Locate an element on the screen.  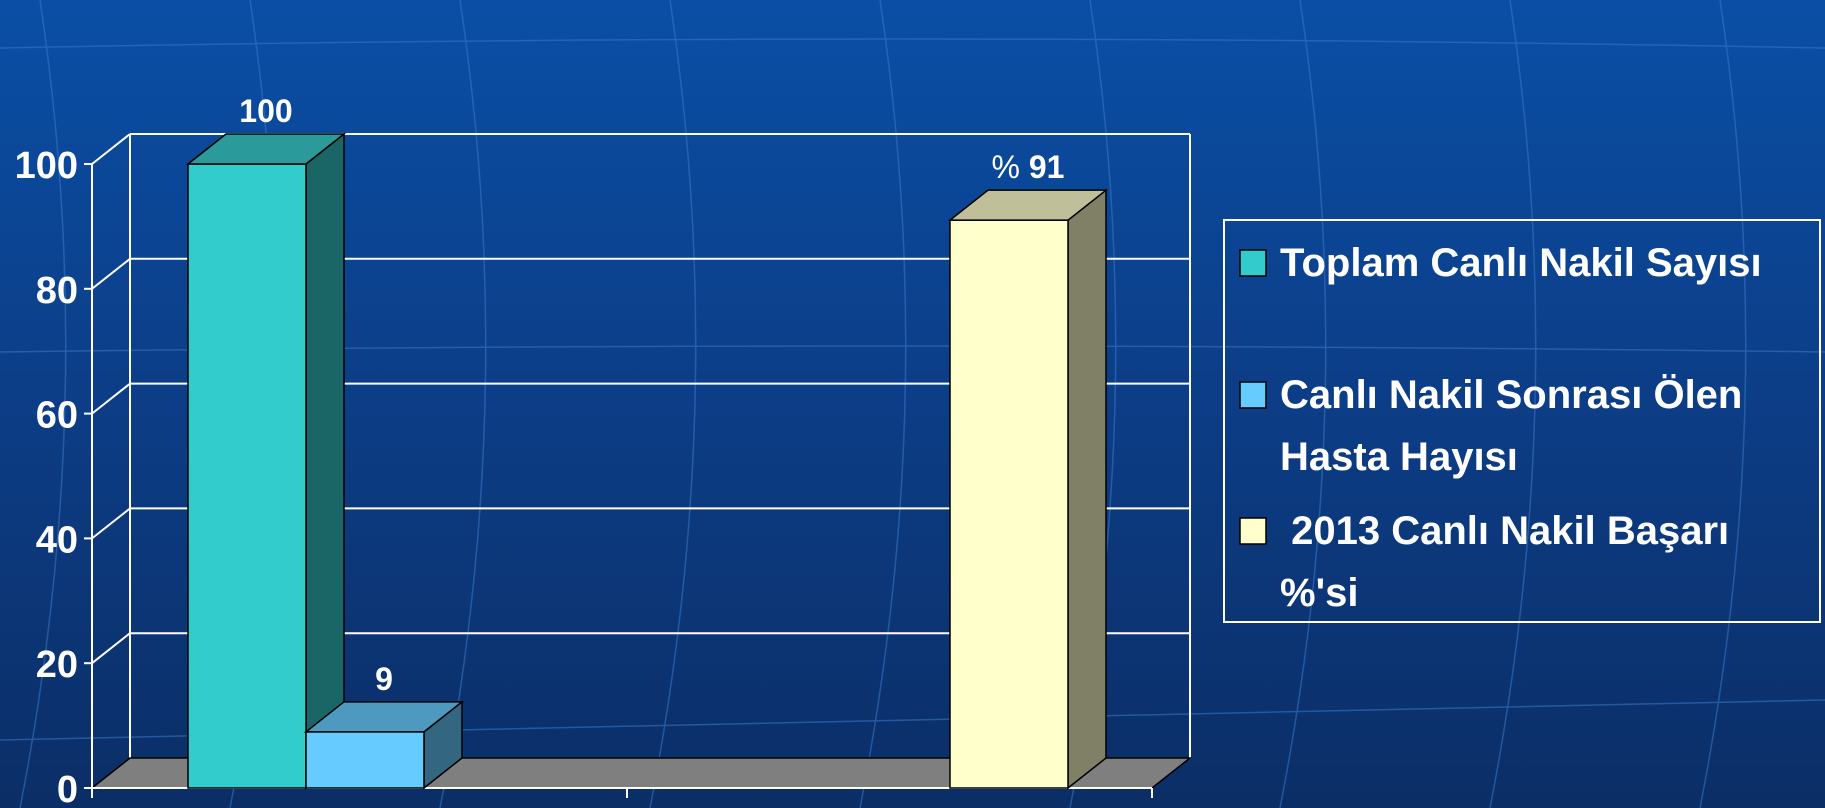
legend-label: %'si is located at coordinates (1319, 593).